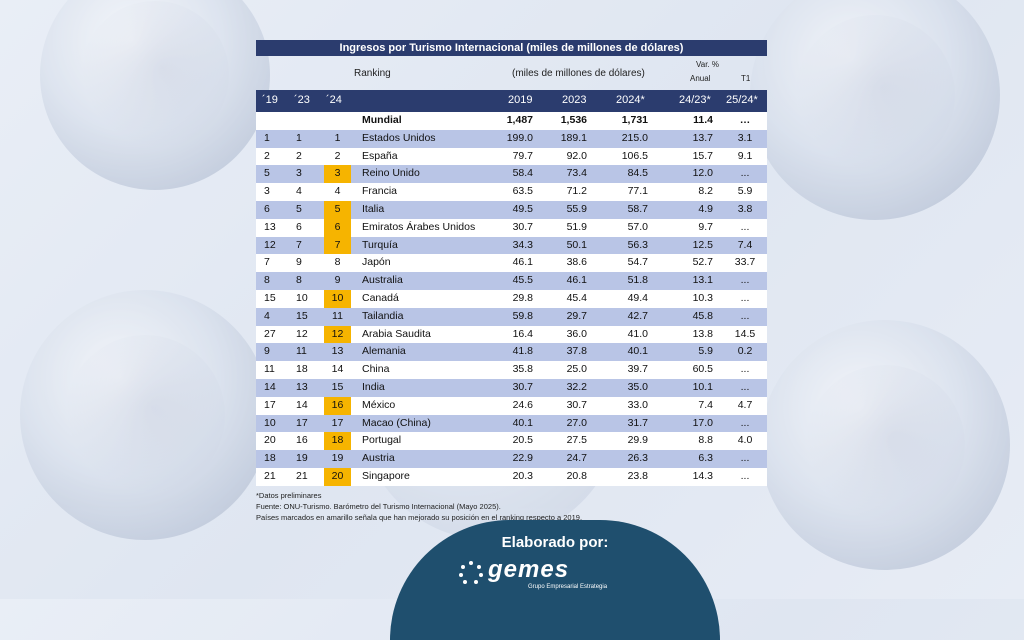 This screenshot has height=640, width=1024. I want to click on value-2019: 79.7, so click(522, 155).